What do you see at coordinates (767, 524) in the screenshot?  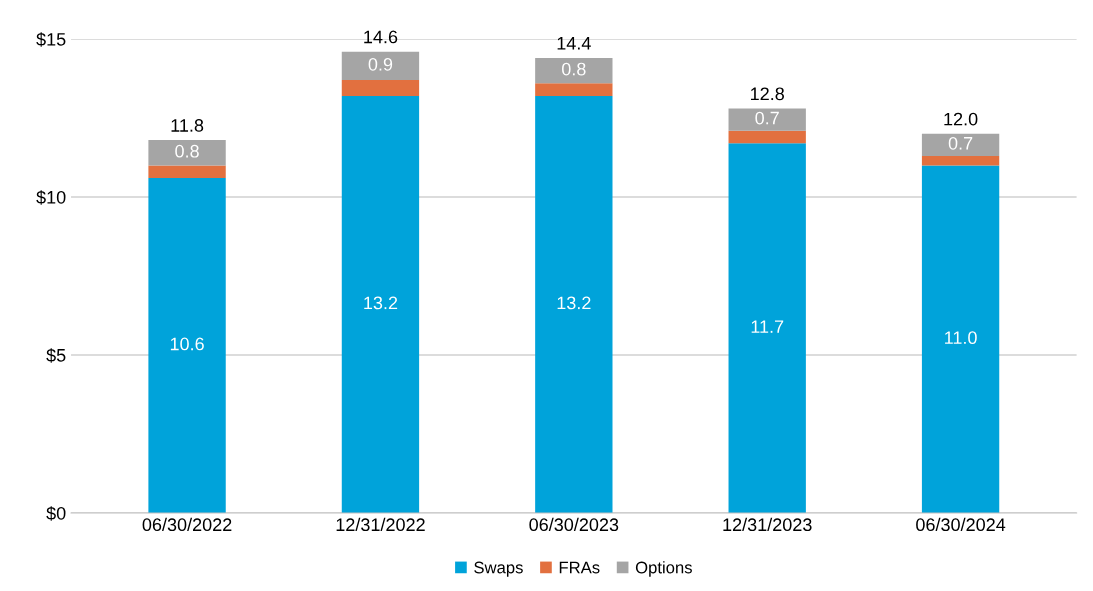 I see `x-tick-label: 12/31/2023` at bounding box center [767, 524].